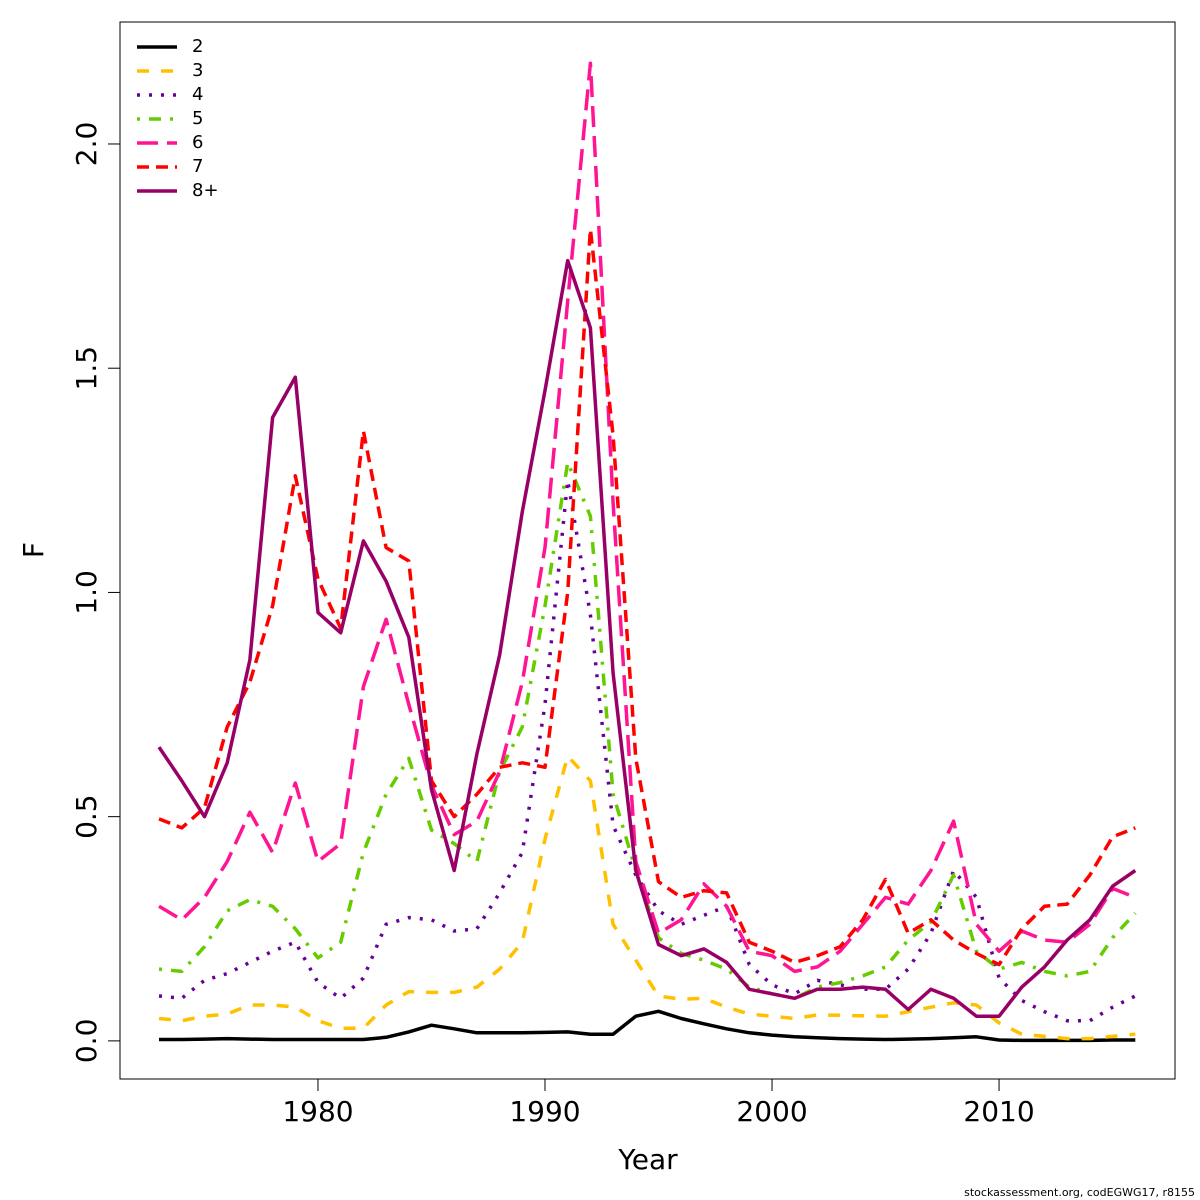 This screenshot has height=1200, width=1200. Describe the element at coordinates (197, 118) in the screenshot. I see `legend-label: 5` at that location.